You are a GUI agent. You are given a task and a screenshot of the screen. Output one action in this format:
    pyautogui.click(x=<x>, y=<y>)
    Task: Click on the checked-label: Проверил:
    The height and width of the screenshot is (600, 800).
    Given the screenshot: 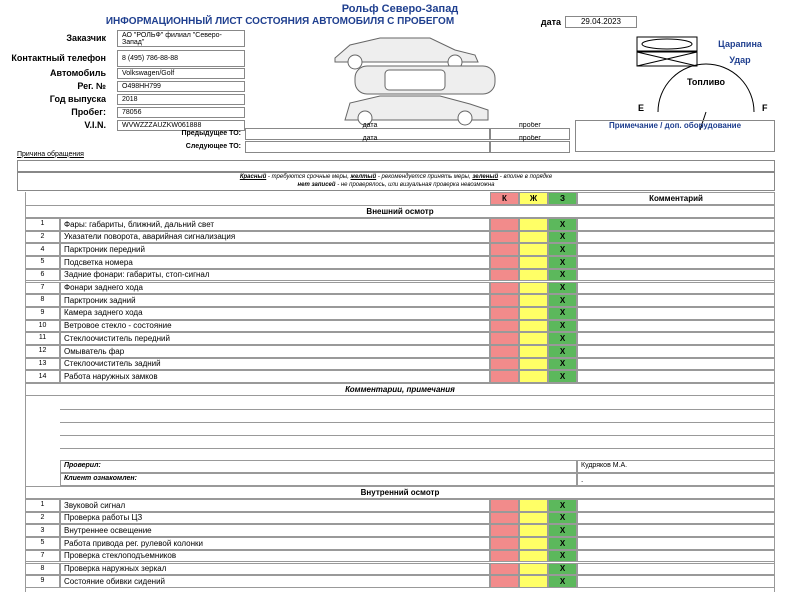 What is the action you would take?
    pyautogui.click(x=318, y=466)
    